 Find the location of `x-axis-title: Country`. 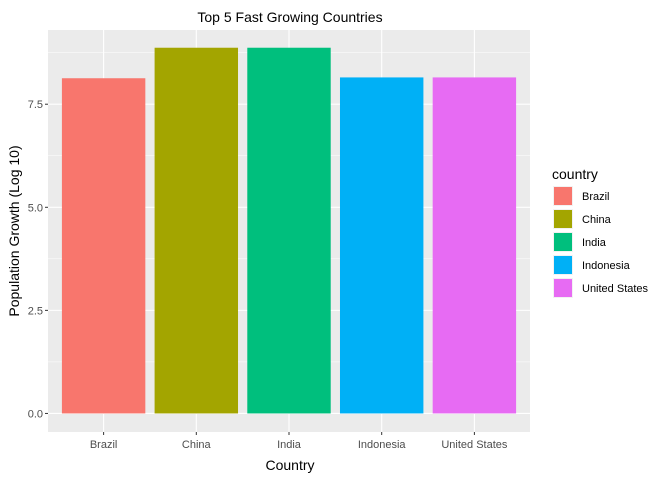

x-axis-title: Country is located at coordinates (289, 465).